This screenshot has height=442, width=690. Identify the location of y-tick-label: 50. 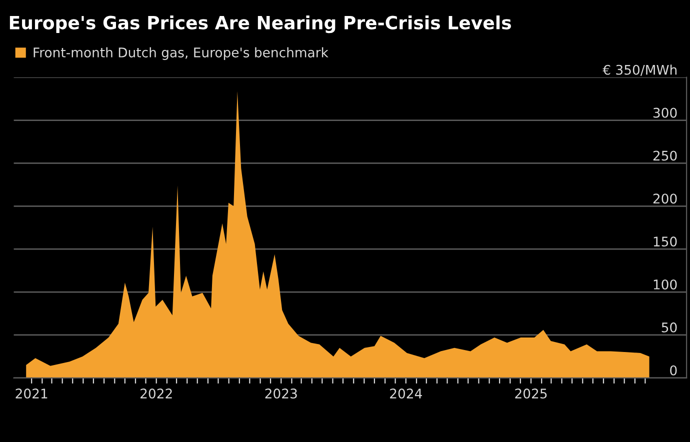
(669, 327).